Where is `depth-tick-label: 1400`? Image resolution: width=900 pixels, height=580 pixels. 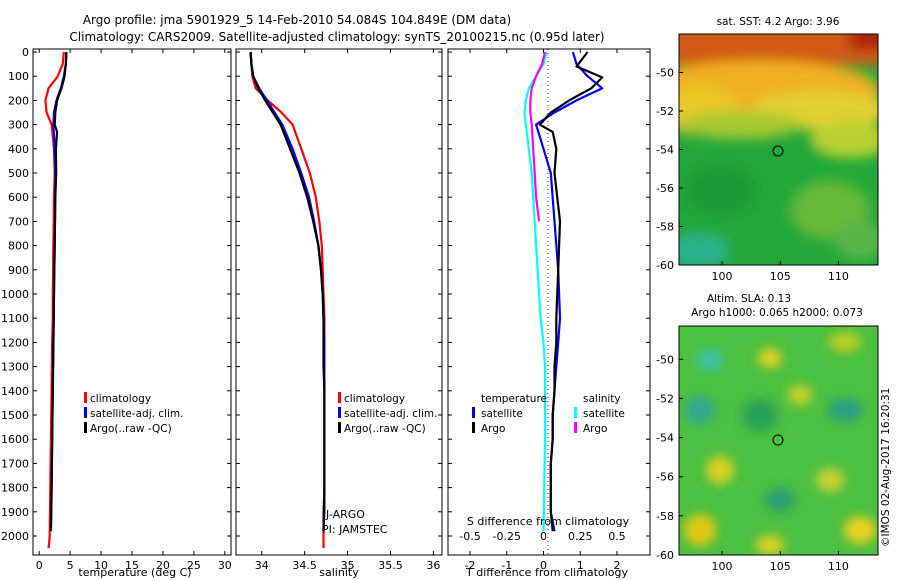
depth-tick-label: 1400 is located at coordinates (15, 391).